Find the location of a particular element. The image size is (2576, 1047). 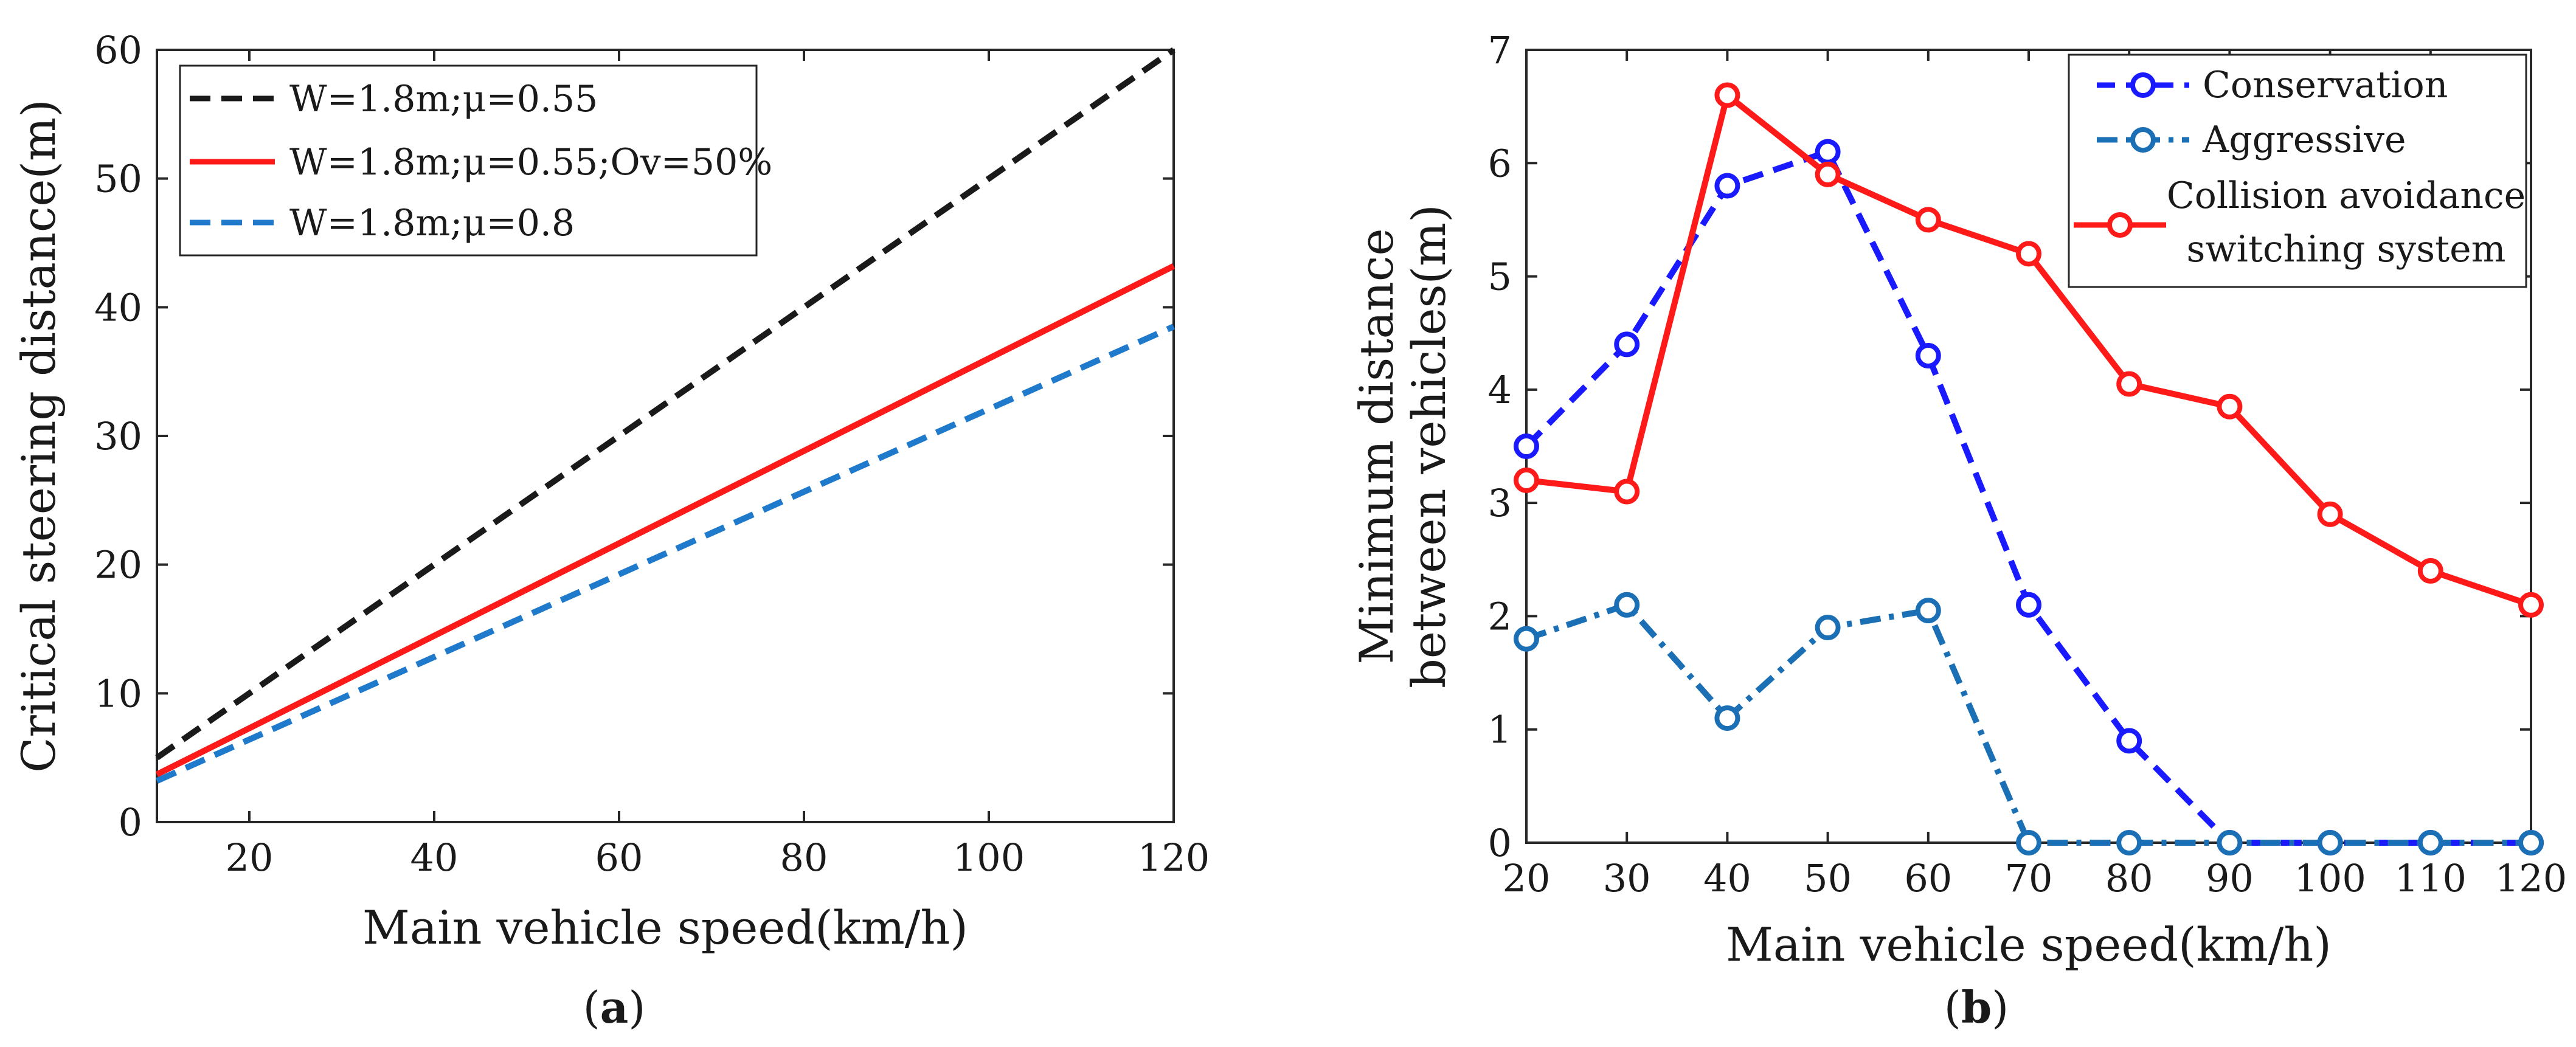

chart-a-caption-letter: a is located at coordinates (614, 1007).